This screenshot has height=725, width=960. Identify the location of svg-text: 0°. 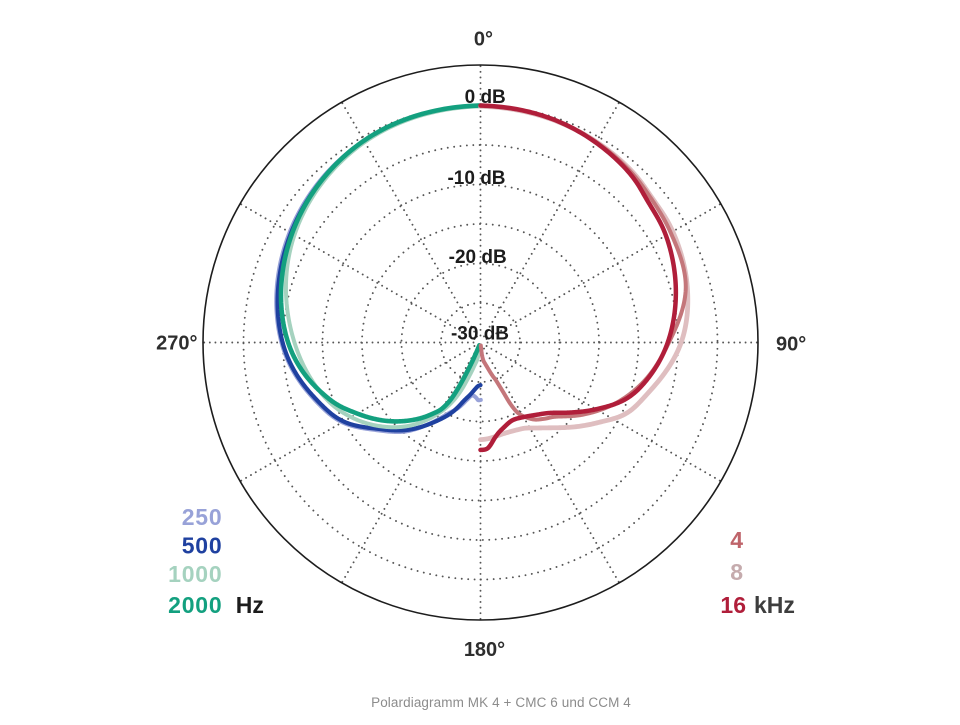
(483, 40).